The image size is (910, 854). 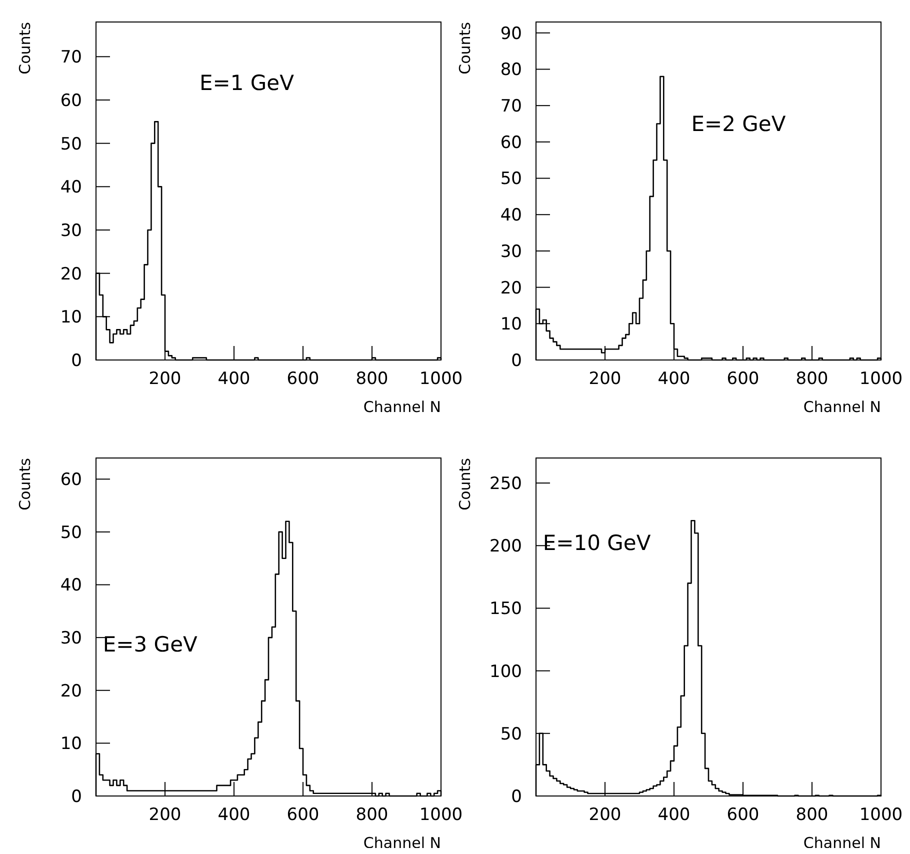 I want to click on annotation: E=2 GeV, so click(x=738, y=124).